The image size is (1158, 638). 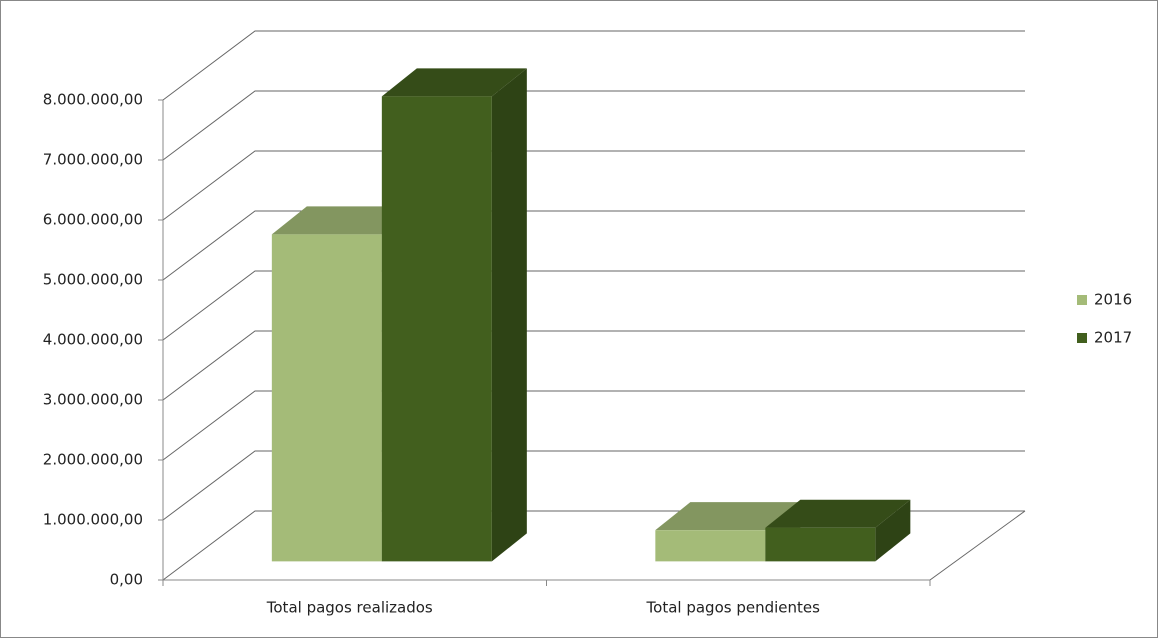 What do you see at coordinates (93, 400) in the screenshot?
I see `y-tick-label: 3.000.000,00` at bounding box center [93, 400].